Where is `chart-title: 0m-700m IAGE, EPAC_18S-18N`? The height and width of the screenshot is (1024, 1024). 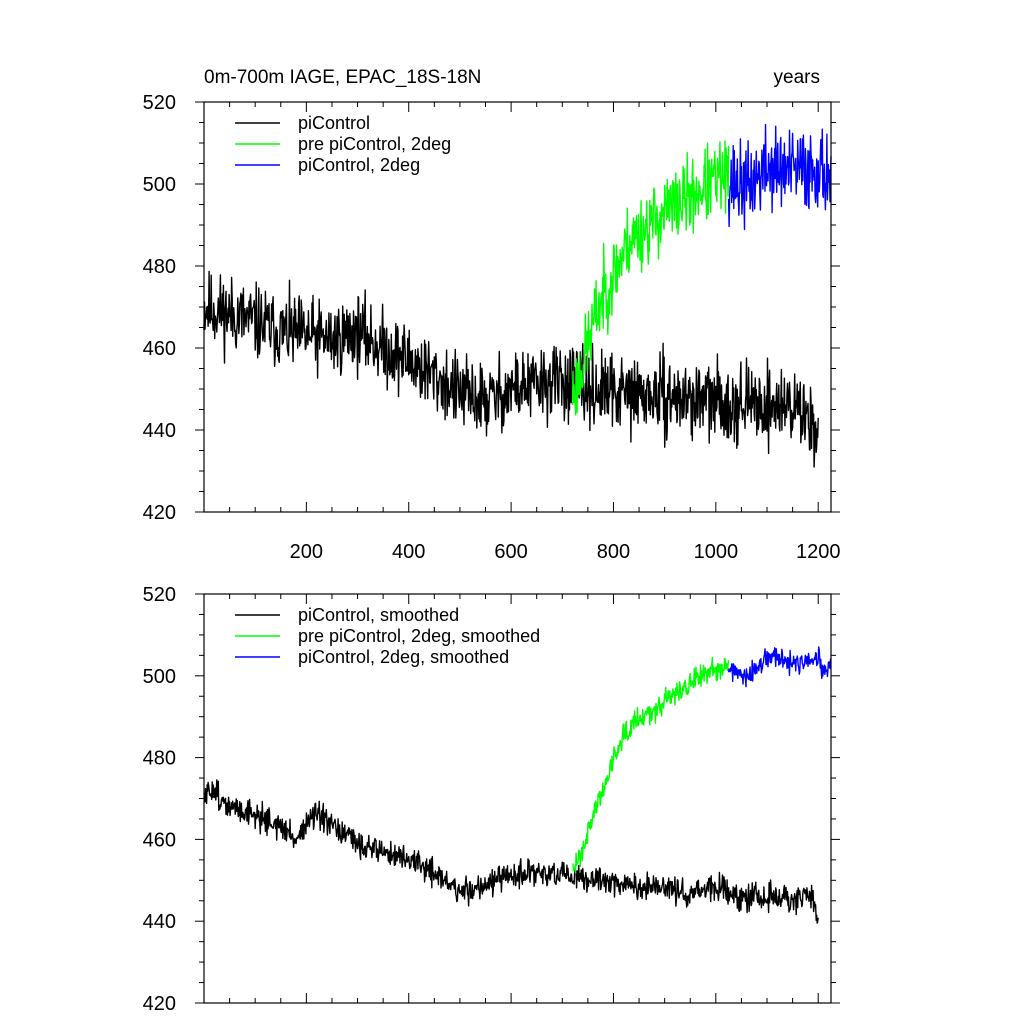
chart-title: 0m-700m IAGE, EPAC_18S-18N is located at coordinates (342, 77).